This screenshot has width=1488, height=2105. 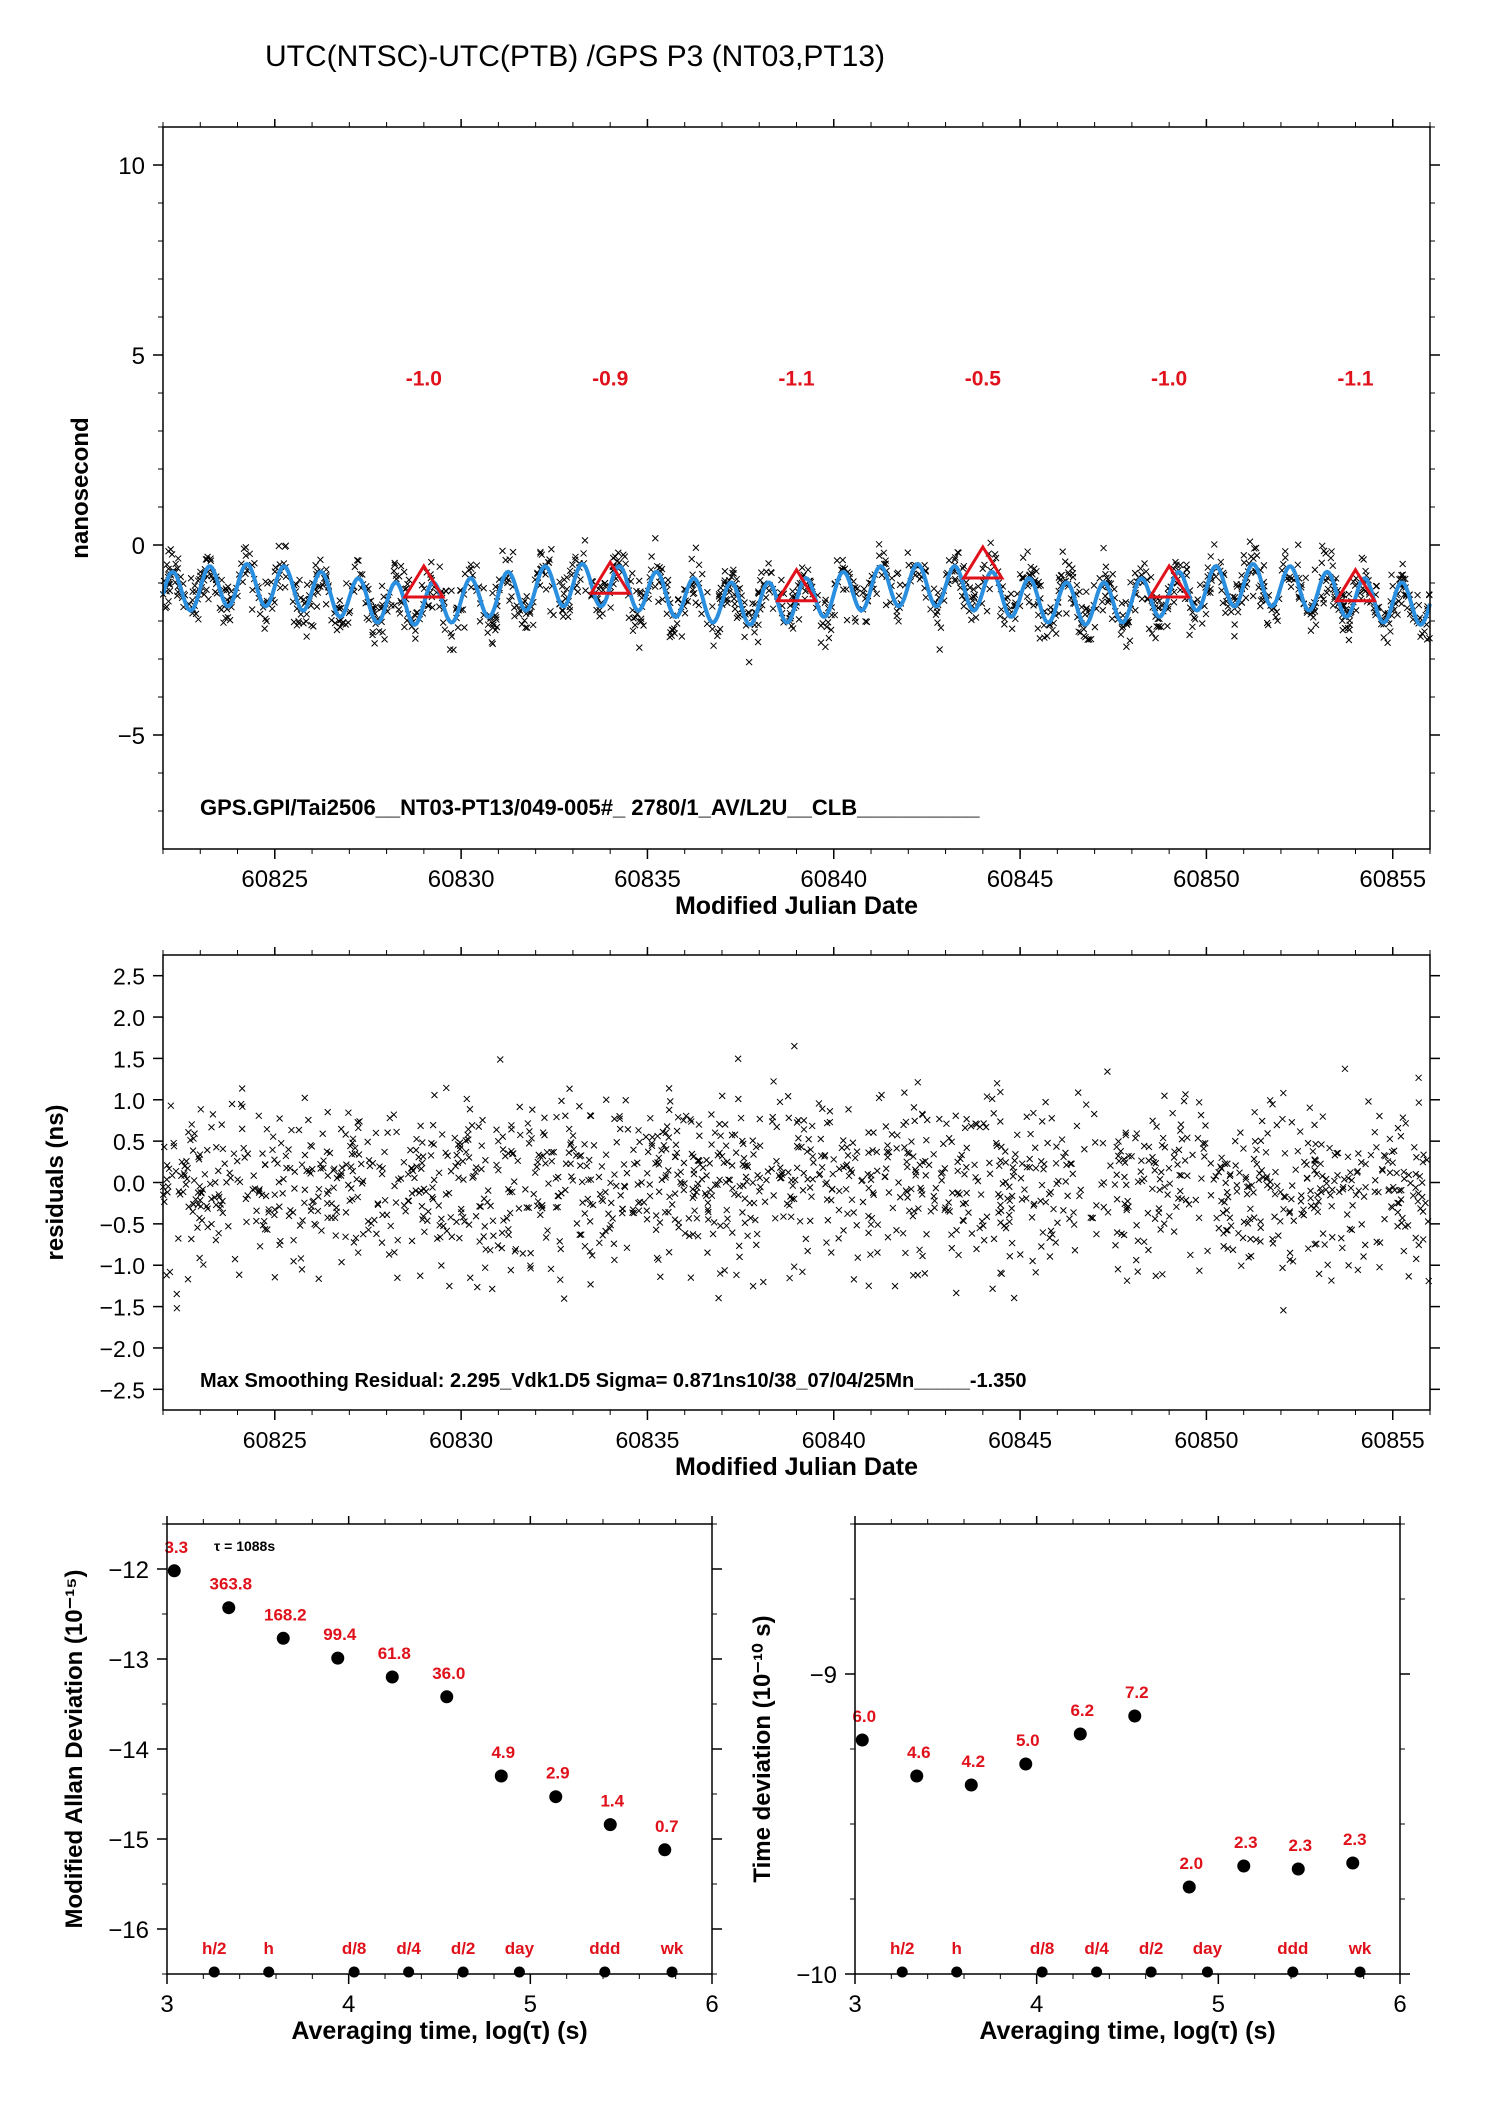 What do you see at coordinates (1169, 378) in the screenshot?
I see `mean-marker-label: -1.0` at bounding box center [1169, 378].